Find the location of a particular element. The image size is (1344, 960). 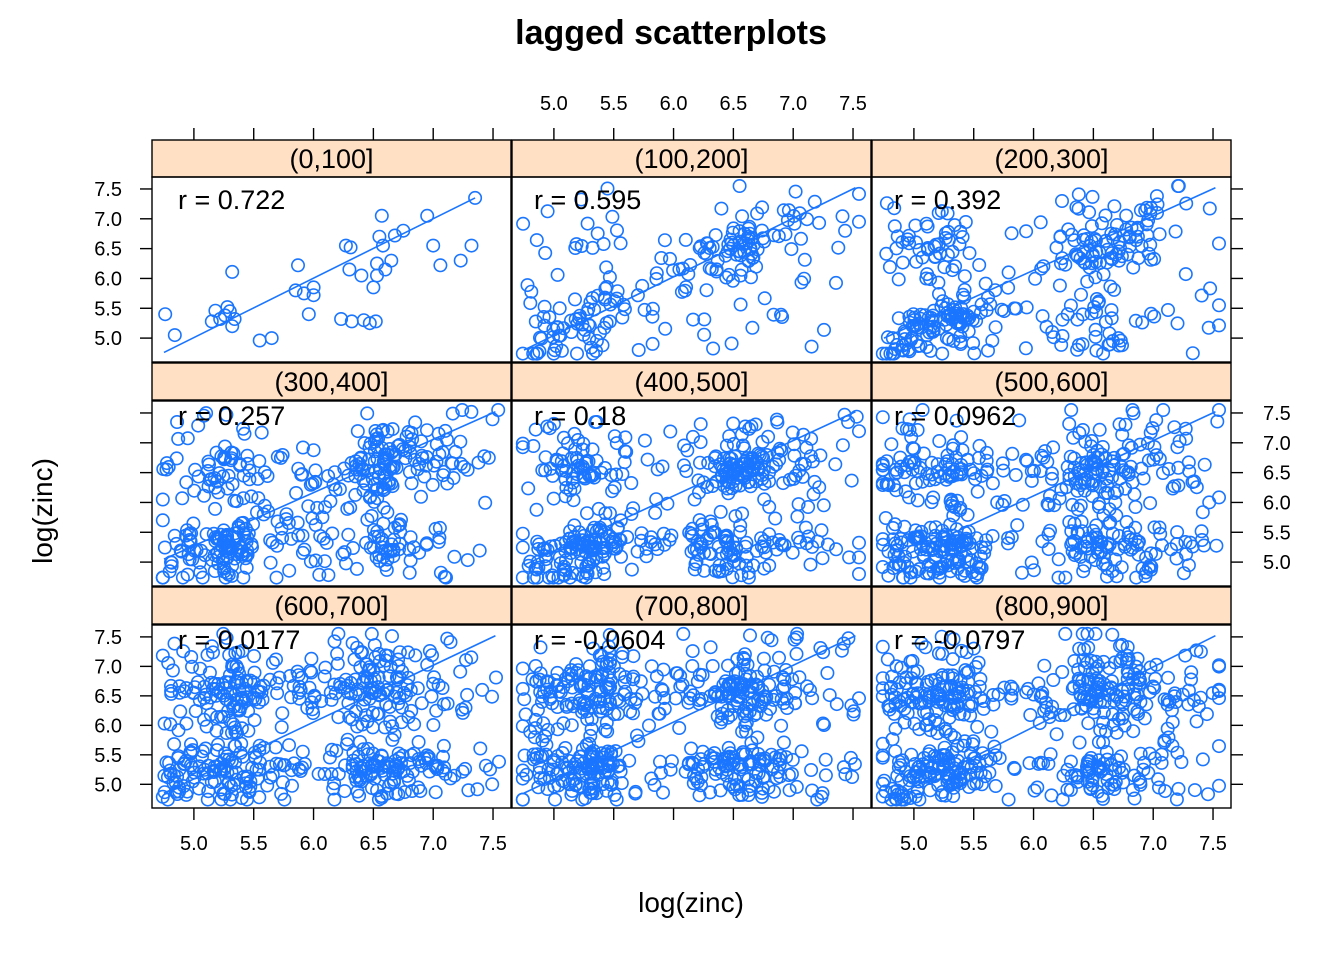

y-tick-label: 6.5 is located at coordinates (108, 697).